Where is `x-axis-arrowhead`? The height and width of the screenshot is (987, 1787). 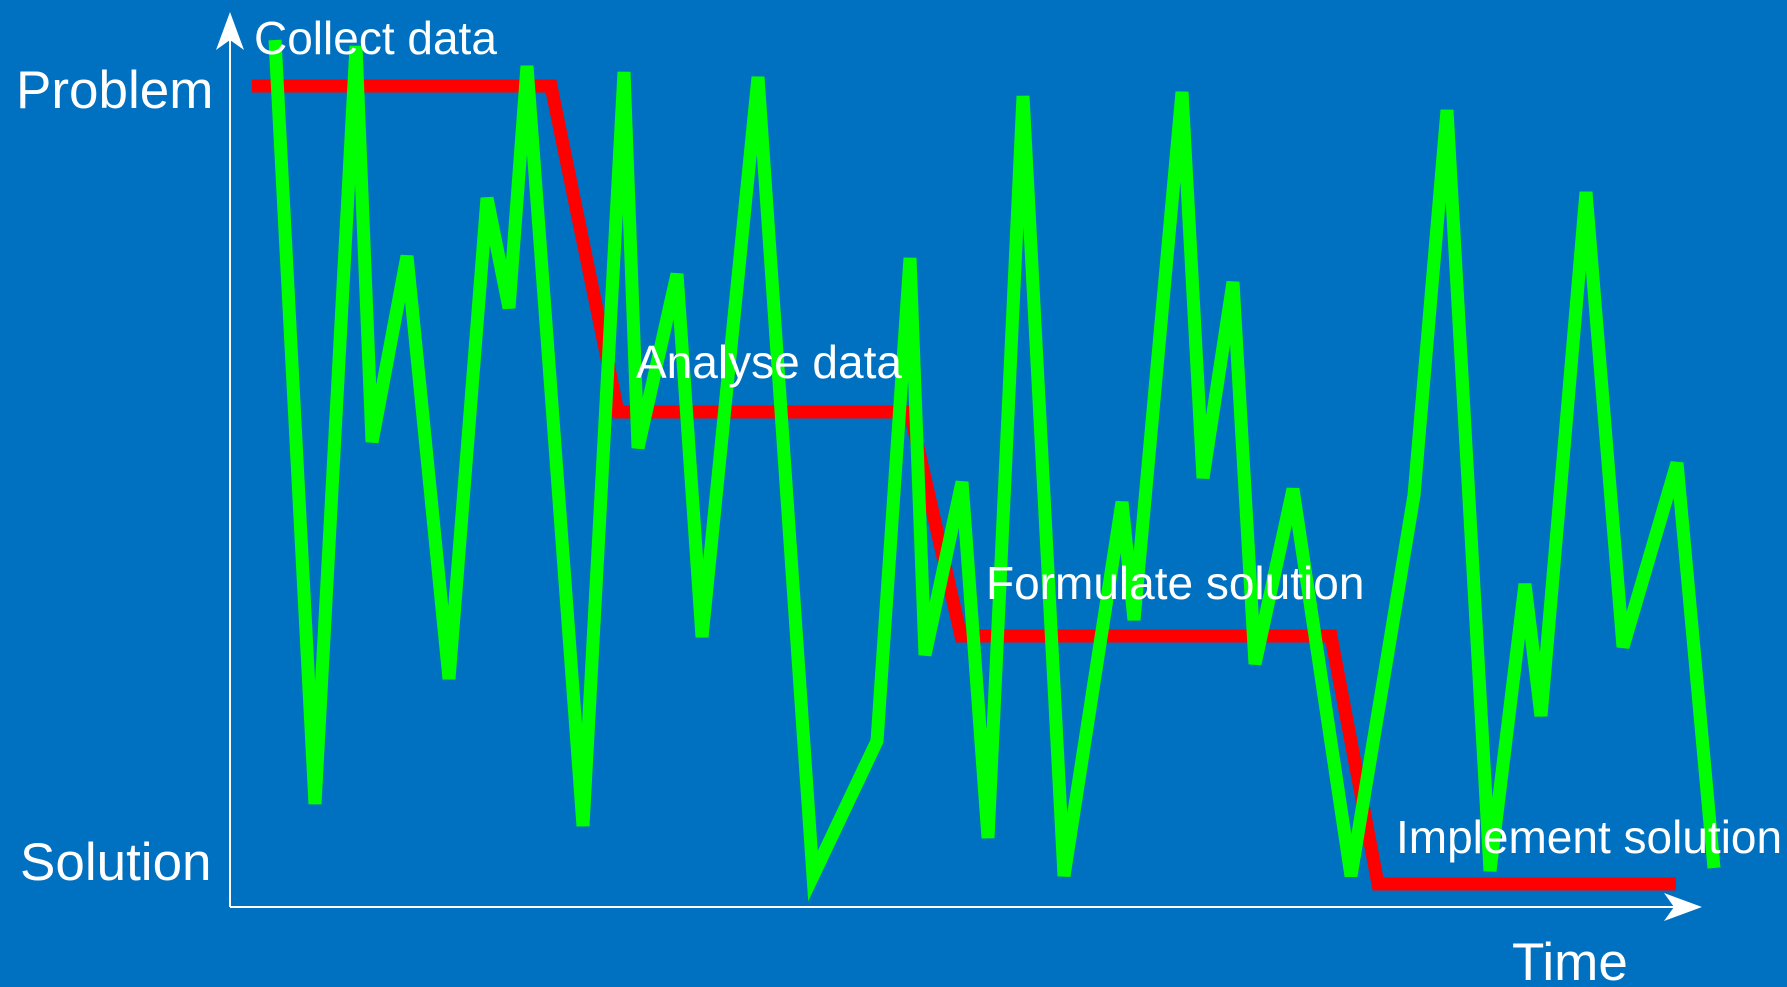 x-axis-arrowhead is located at coordinates (1683, 907).